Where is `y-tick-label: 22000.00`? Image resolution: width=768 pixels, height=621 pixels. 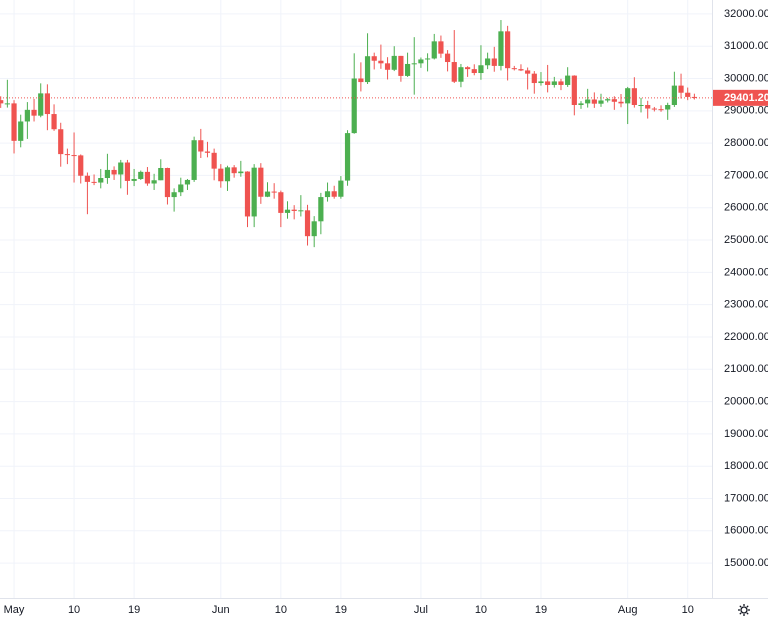 y-tick-label: 22000.00 is located at coordinates (746, 337).